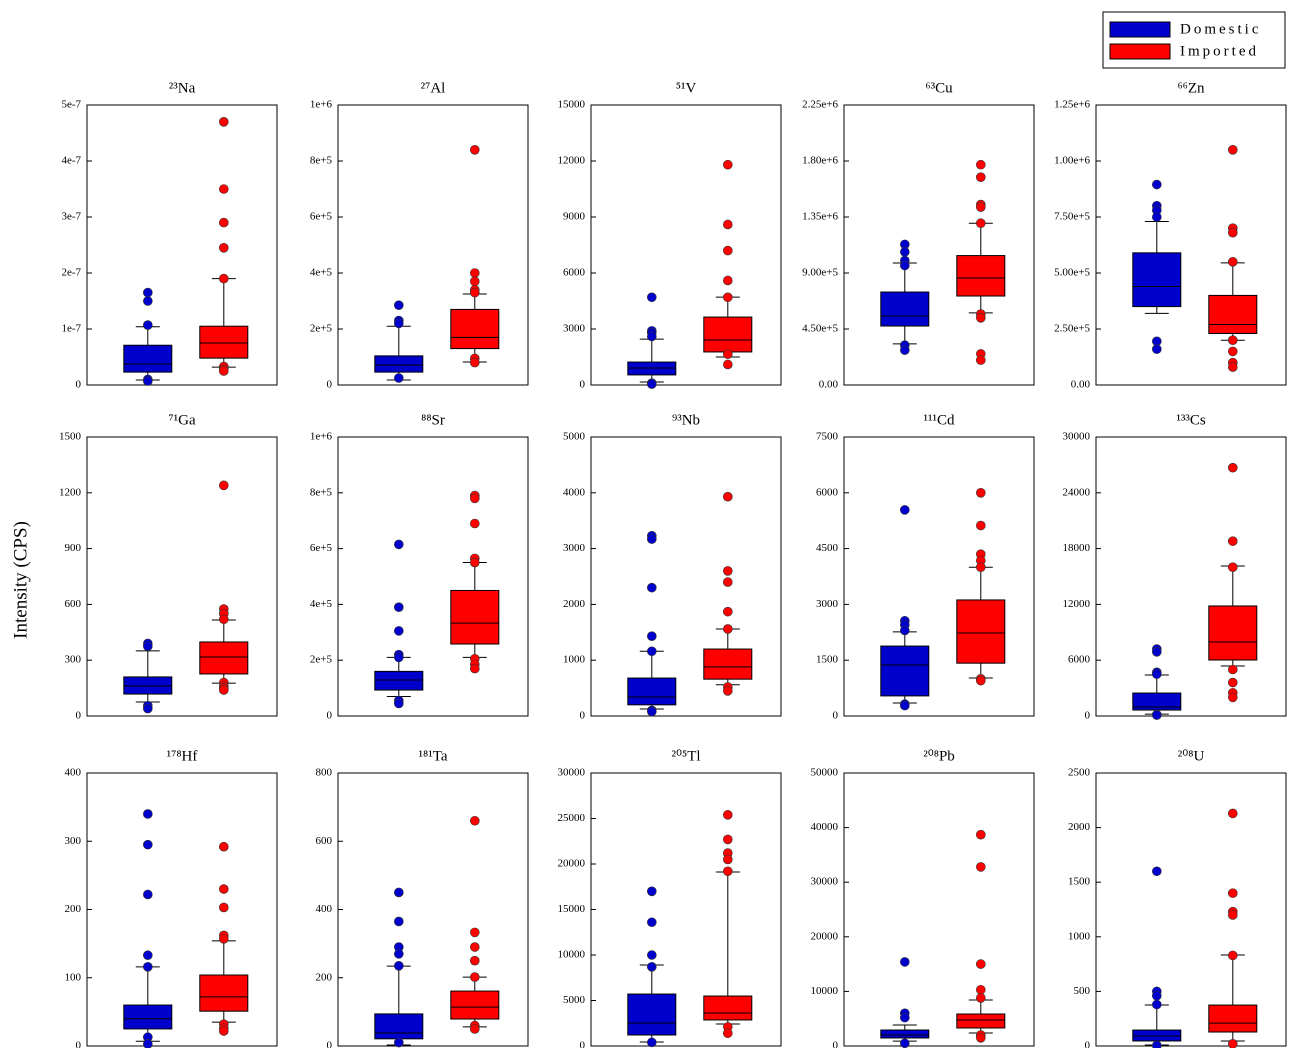 This screenshot has height=1048, width=1290. Describe the element at coordinates (820, 329) in the screenshot. I see `y-tick-label: 4.50e+5` at that location.